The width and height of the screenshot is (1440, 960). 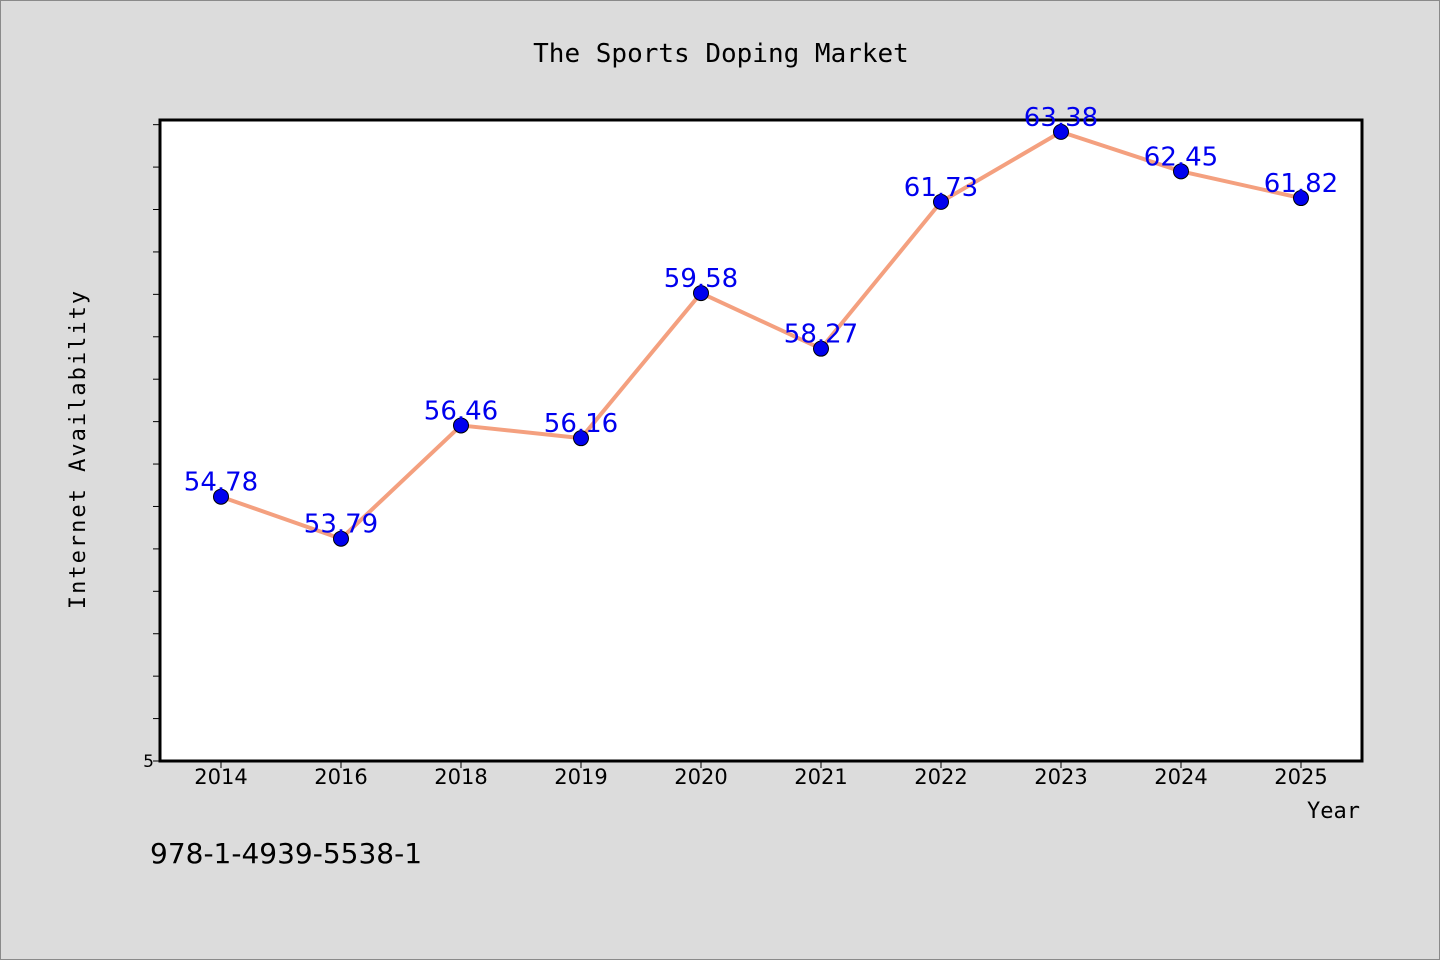 I want to click on y-axis-tick-labels: 5, so click(x=148, y=762).